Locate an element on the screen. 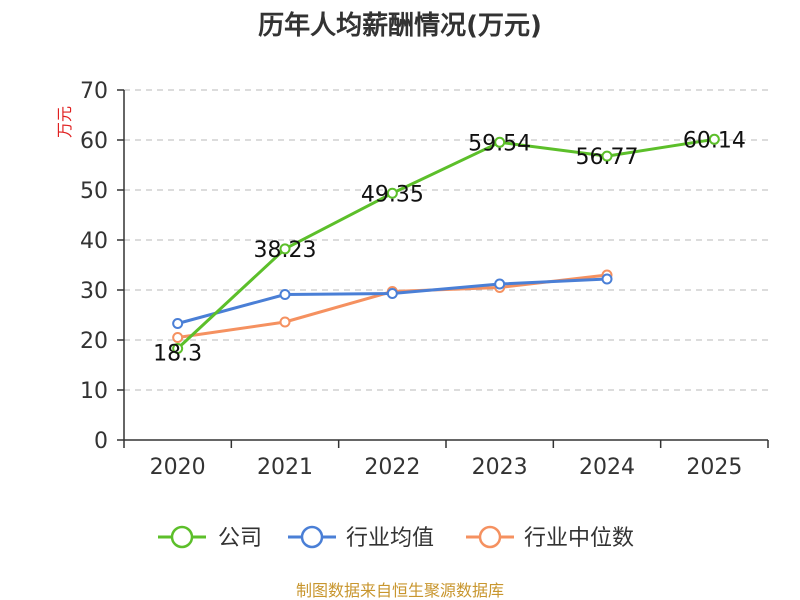 This screenshot has width=800, height=600. data-label: 18.3 is located at coordinates (177, 354).